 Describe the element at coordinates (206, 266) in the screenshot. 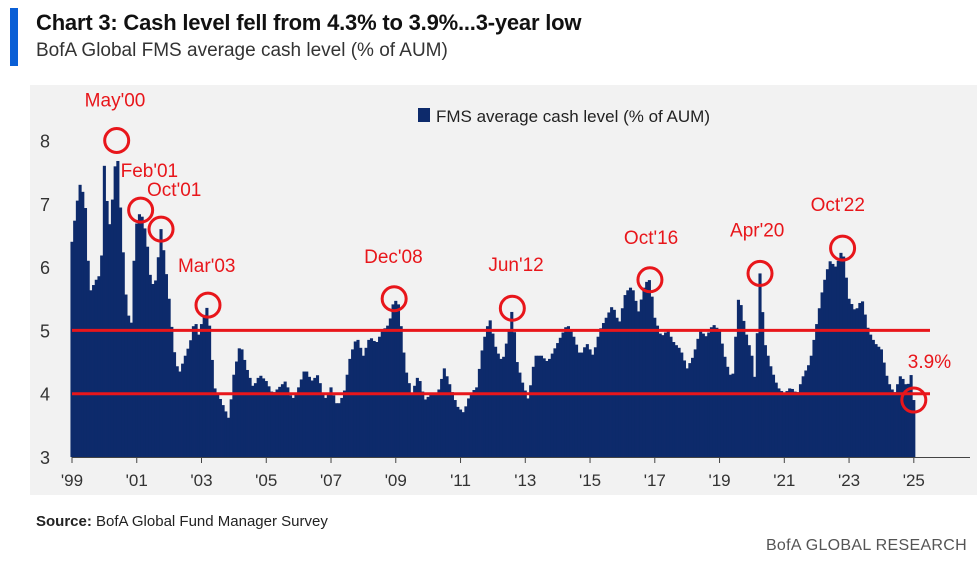

I see `annotation-label: Mar'03` at that location.